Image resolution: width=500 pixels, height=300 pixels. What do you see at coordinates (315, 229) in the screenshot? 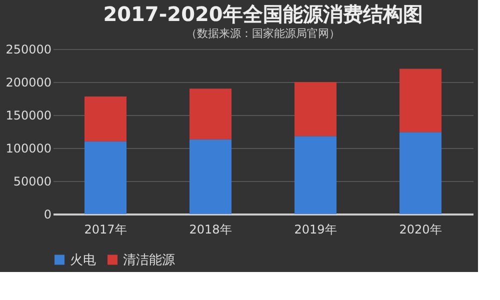
I see `x-tick-label: 2019年` at bounding box center [315, 229].